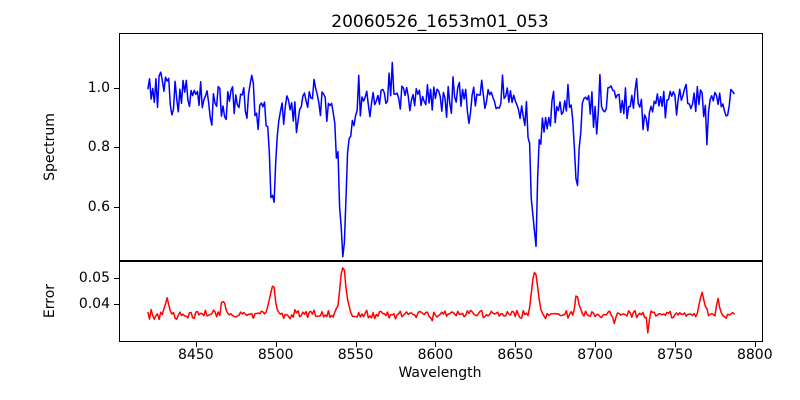 The height and width of the screenshot is (400, 800). Describe the element at coordinates (98, 87) in the screenshot. I see `y-tick-label: 1.0` at that location.